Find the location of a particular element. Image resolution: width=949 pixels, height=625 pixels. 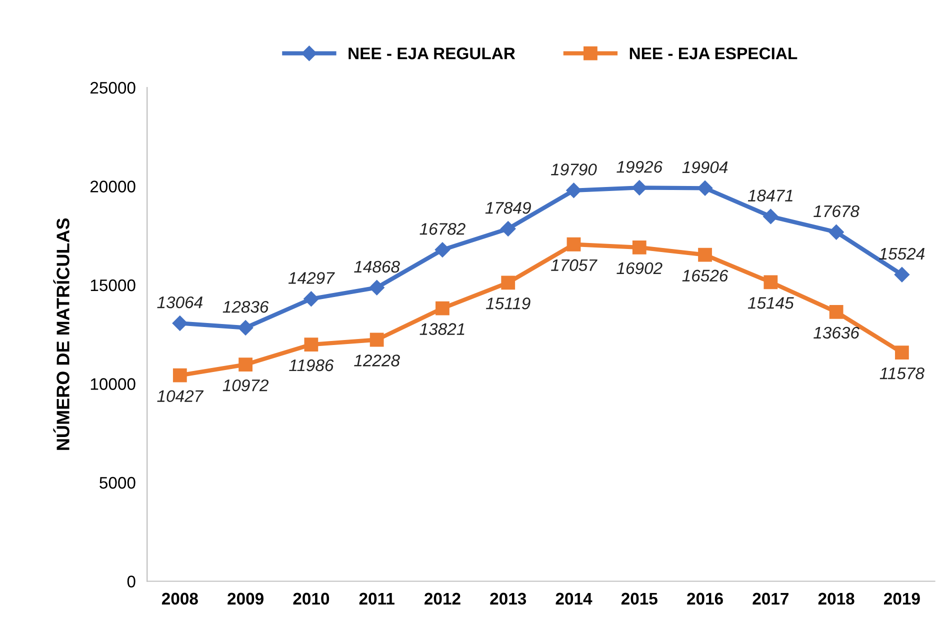

data-label: 13064 is located at coordinates (179, 302).